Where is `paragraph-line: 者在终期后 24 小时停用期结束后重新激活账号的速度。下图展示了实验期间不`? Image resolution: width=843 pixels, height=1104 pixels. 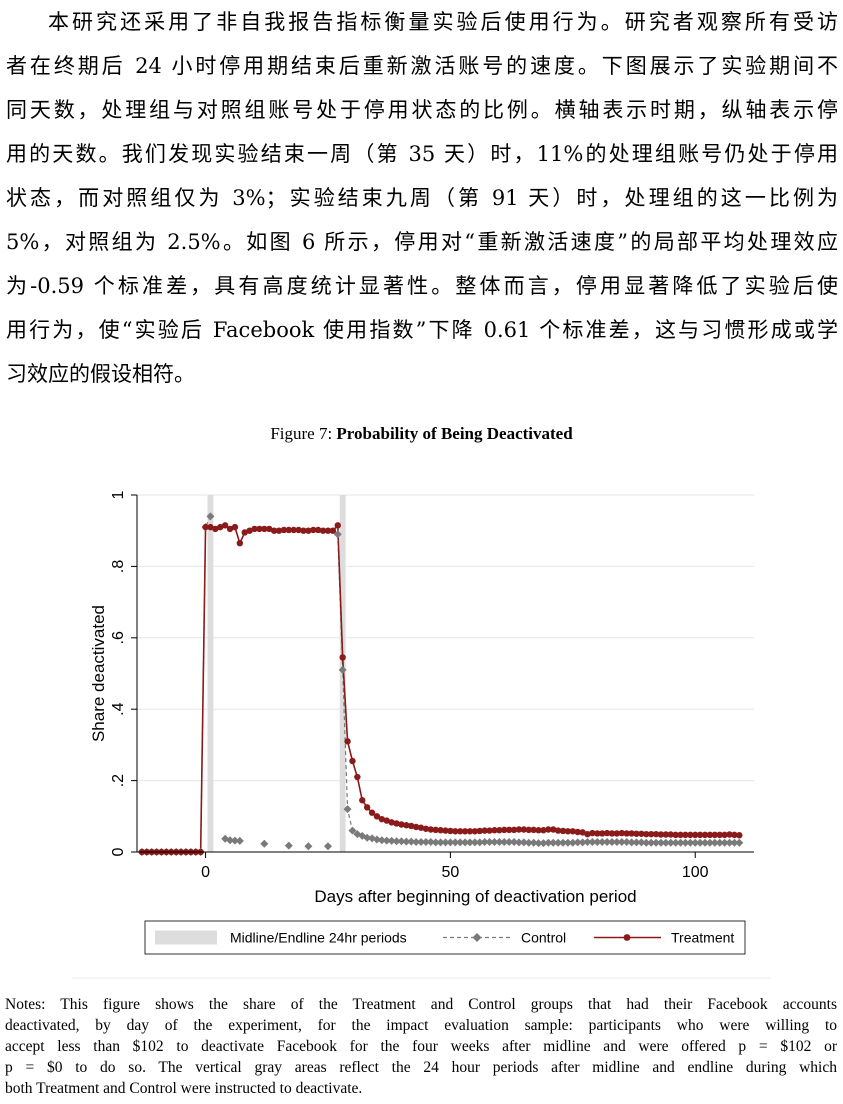
paragraph-line: 者在终期后 24 小时停用期结束后重新激活账号的速度。下图展示了实验期间不 is located at coordinates (422, 66).